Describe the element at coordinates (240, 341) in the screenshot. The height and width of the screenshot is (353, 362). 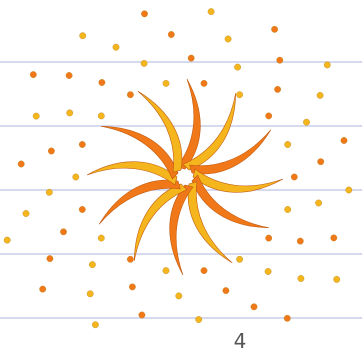
I see `page-number: 4` at that location.